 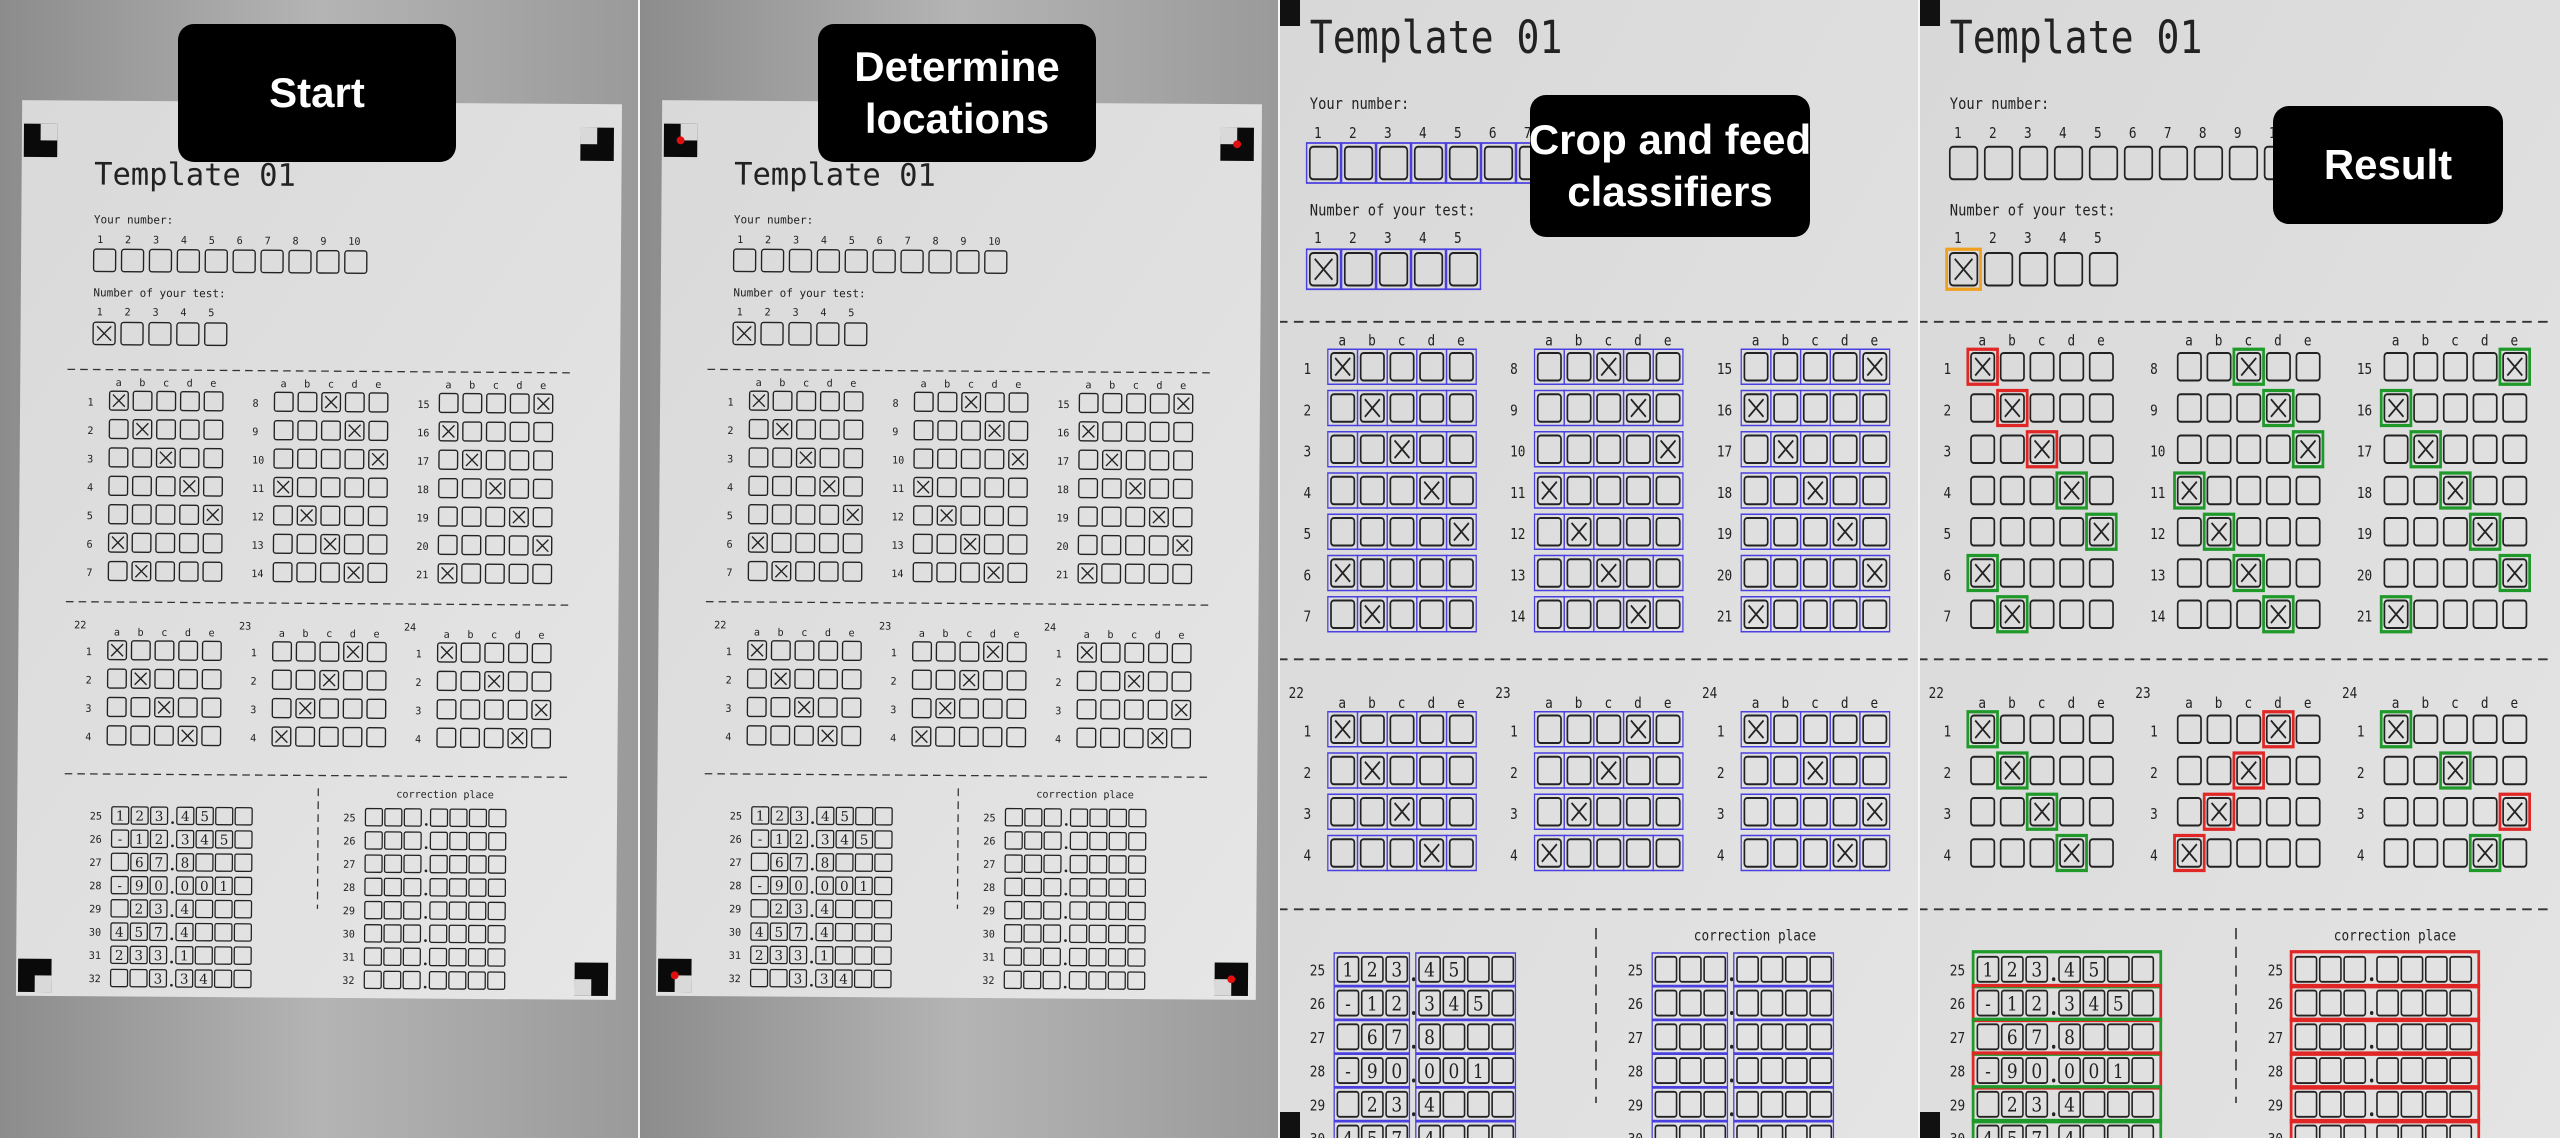 What do you see at coordinates (329, 634) in the screenshot?
I see `option-letter: c` at bounding box center [329, 634].